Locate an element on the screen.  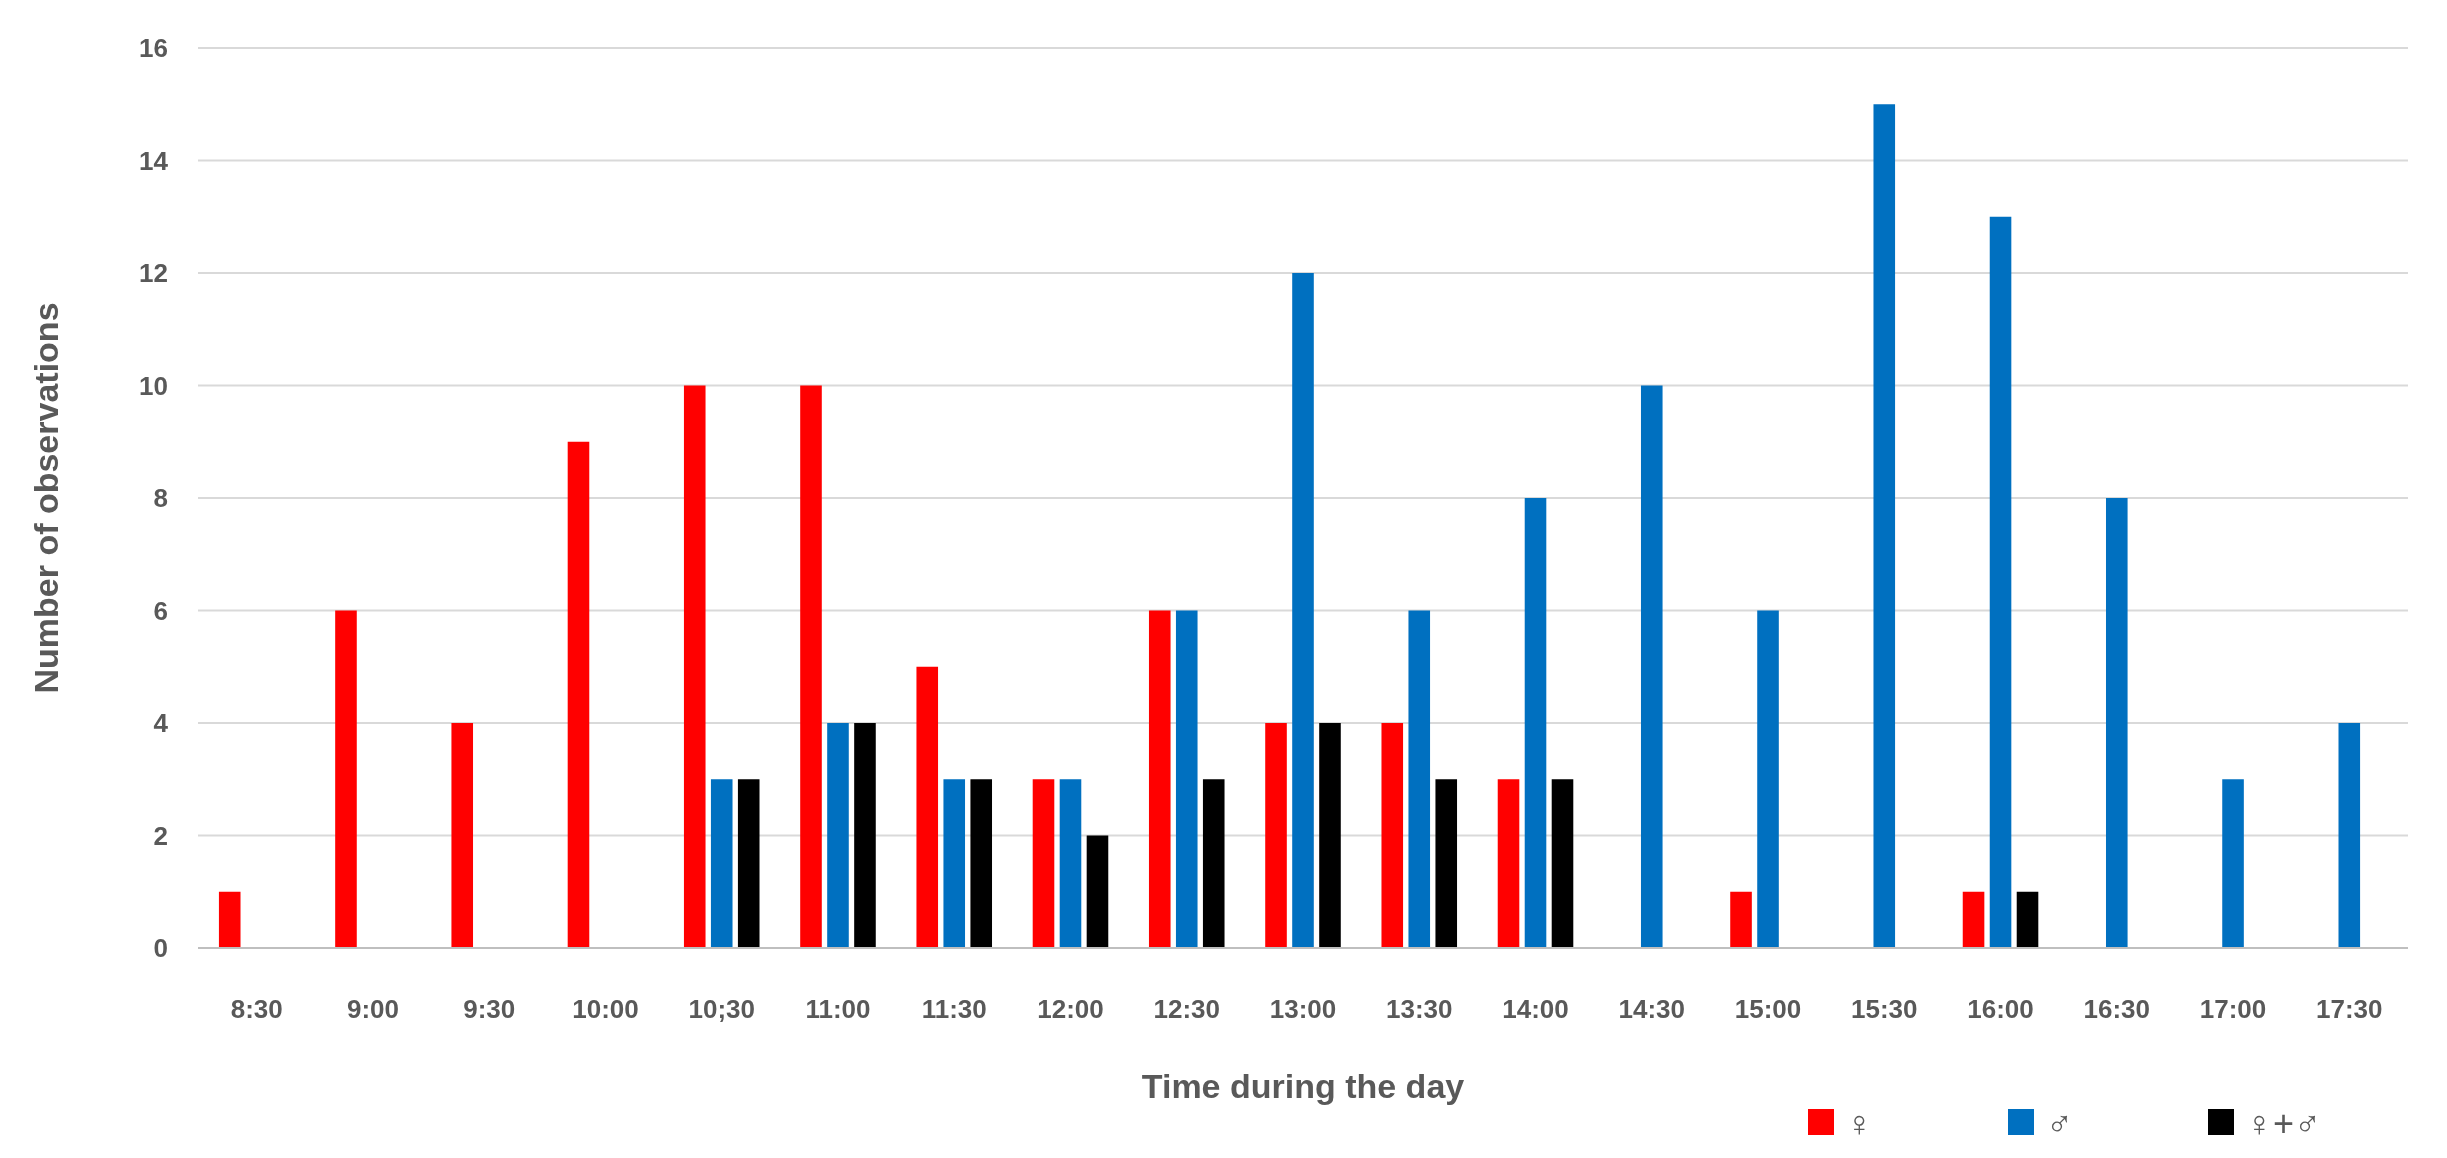
x-tick-label: 9:00 is located at coordinates (372, 1009).